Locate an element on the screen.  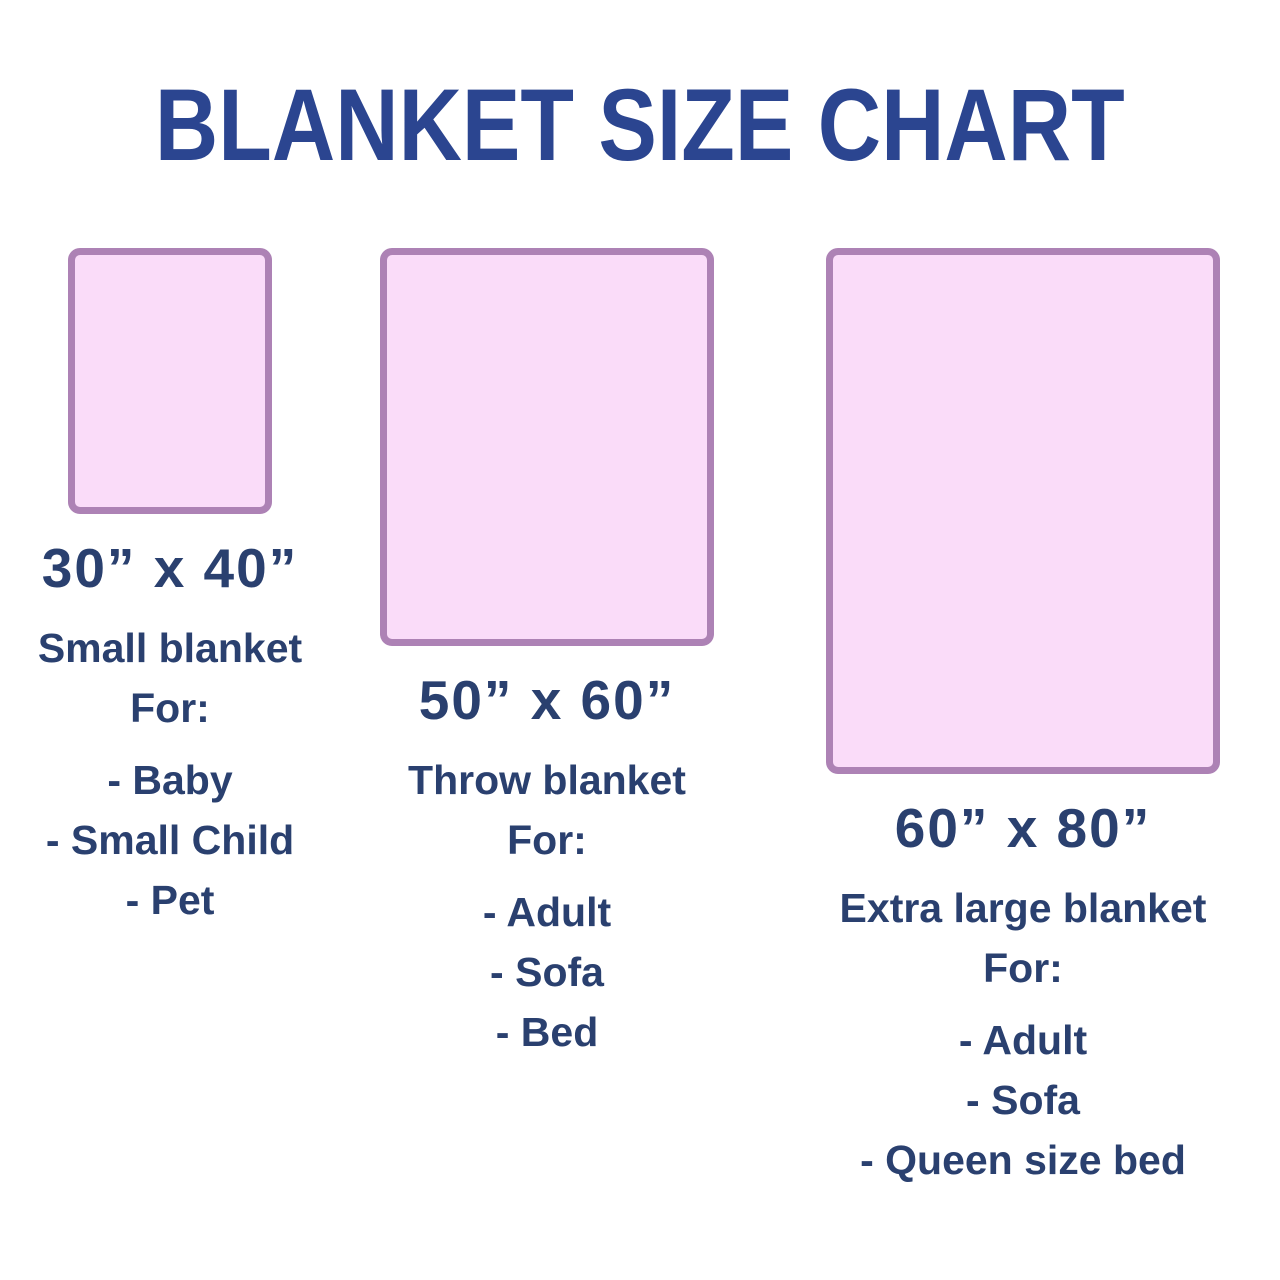
blanket-name: Extra large blanket is located at coordinates (1023, 908).